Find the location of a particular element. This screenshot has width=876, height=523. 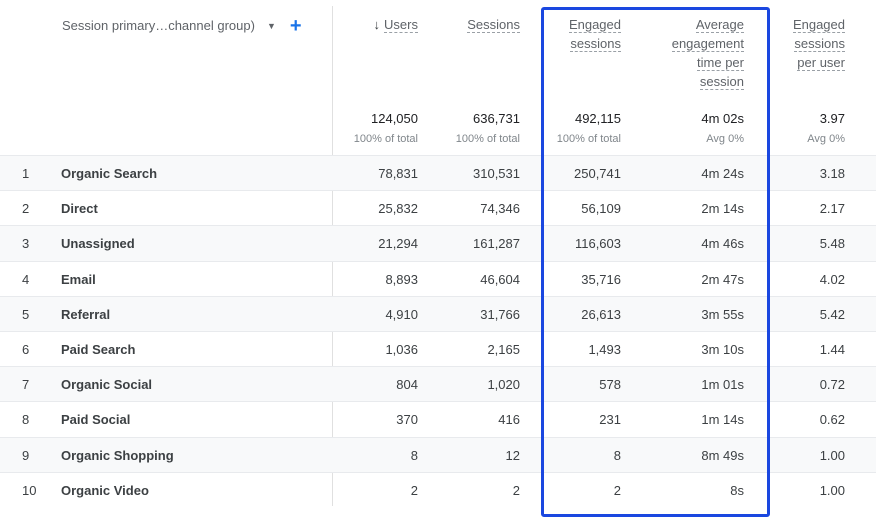

row-dimension-value: Paid Social is located at coordinates (96, 420).